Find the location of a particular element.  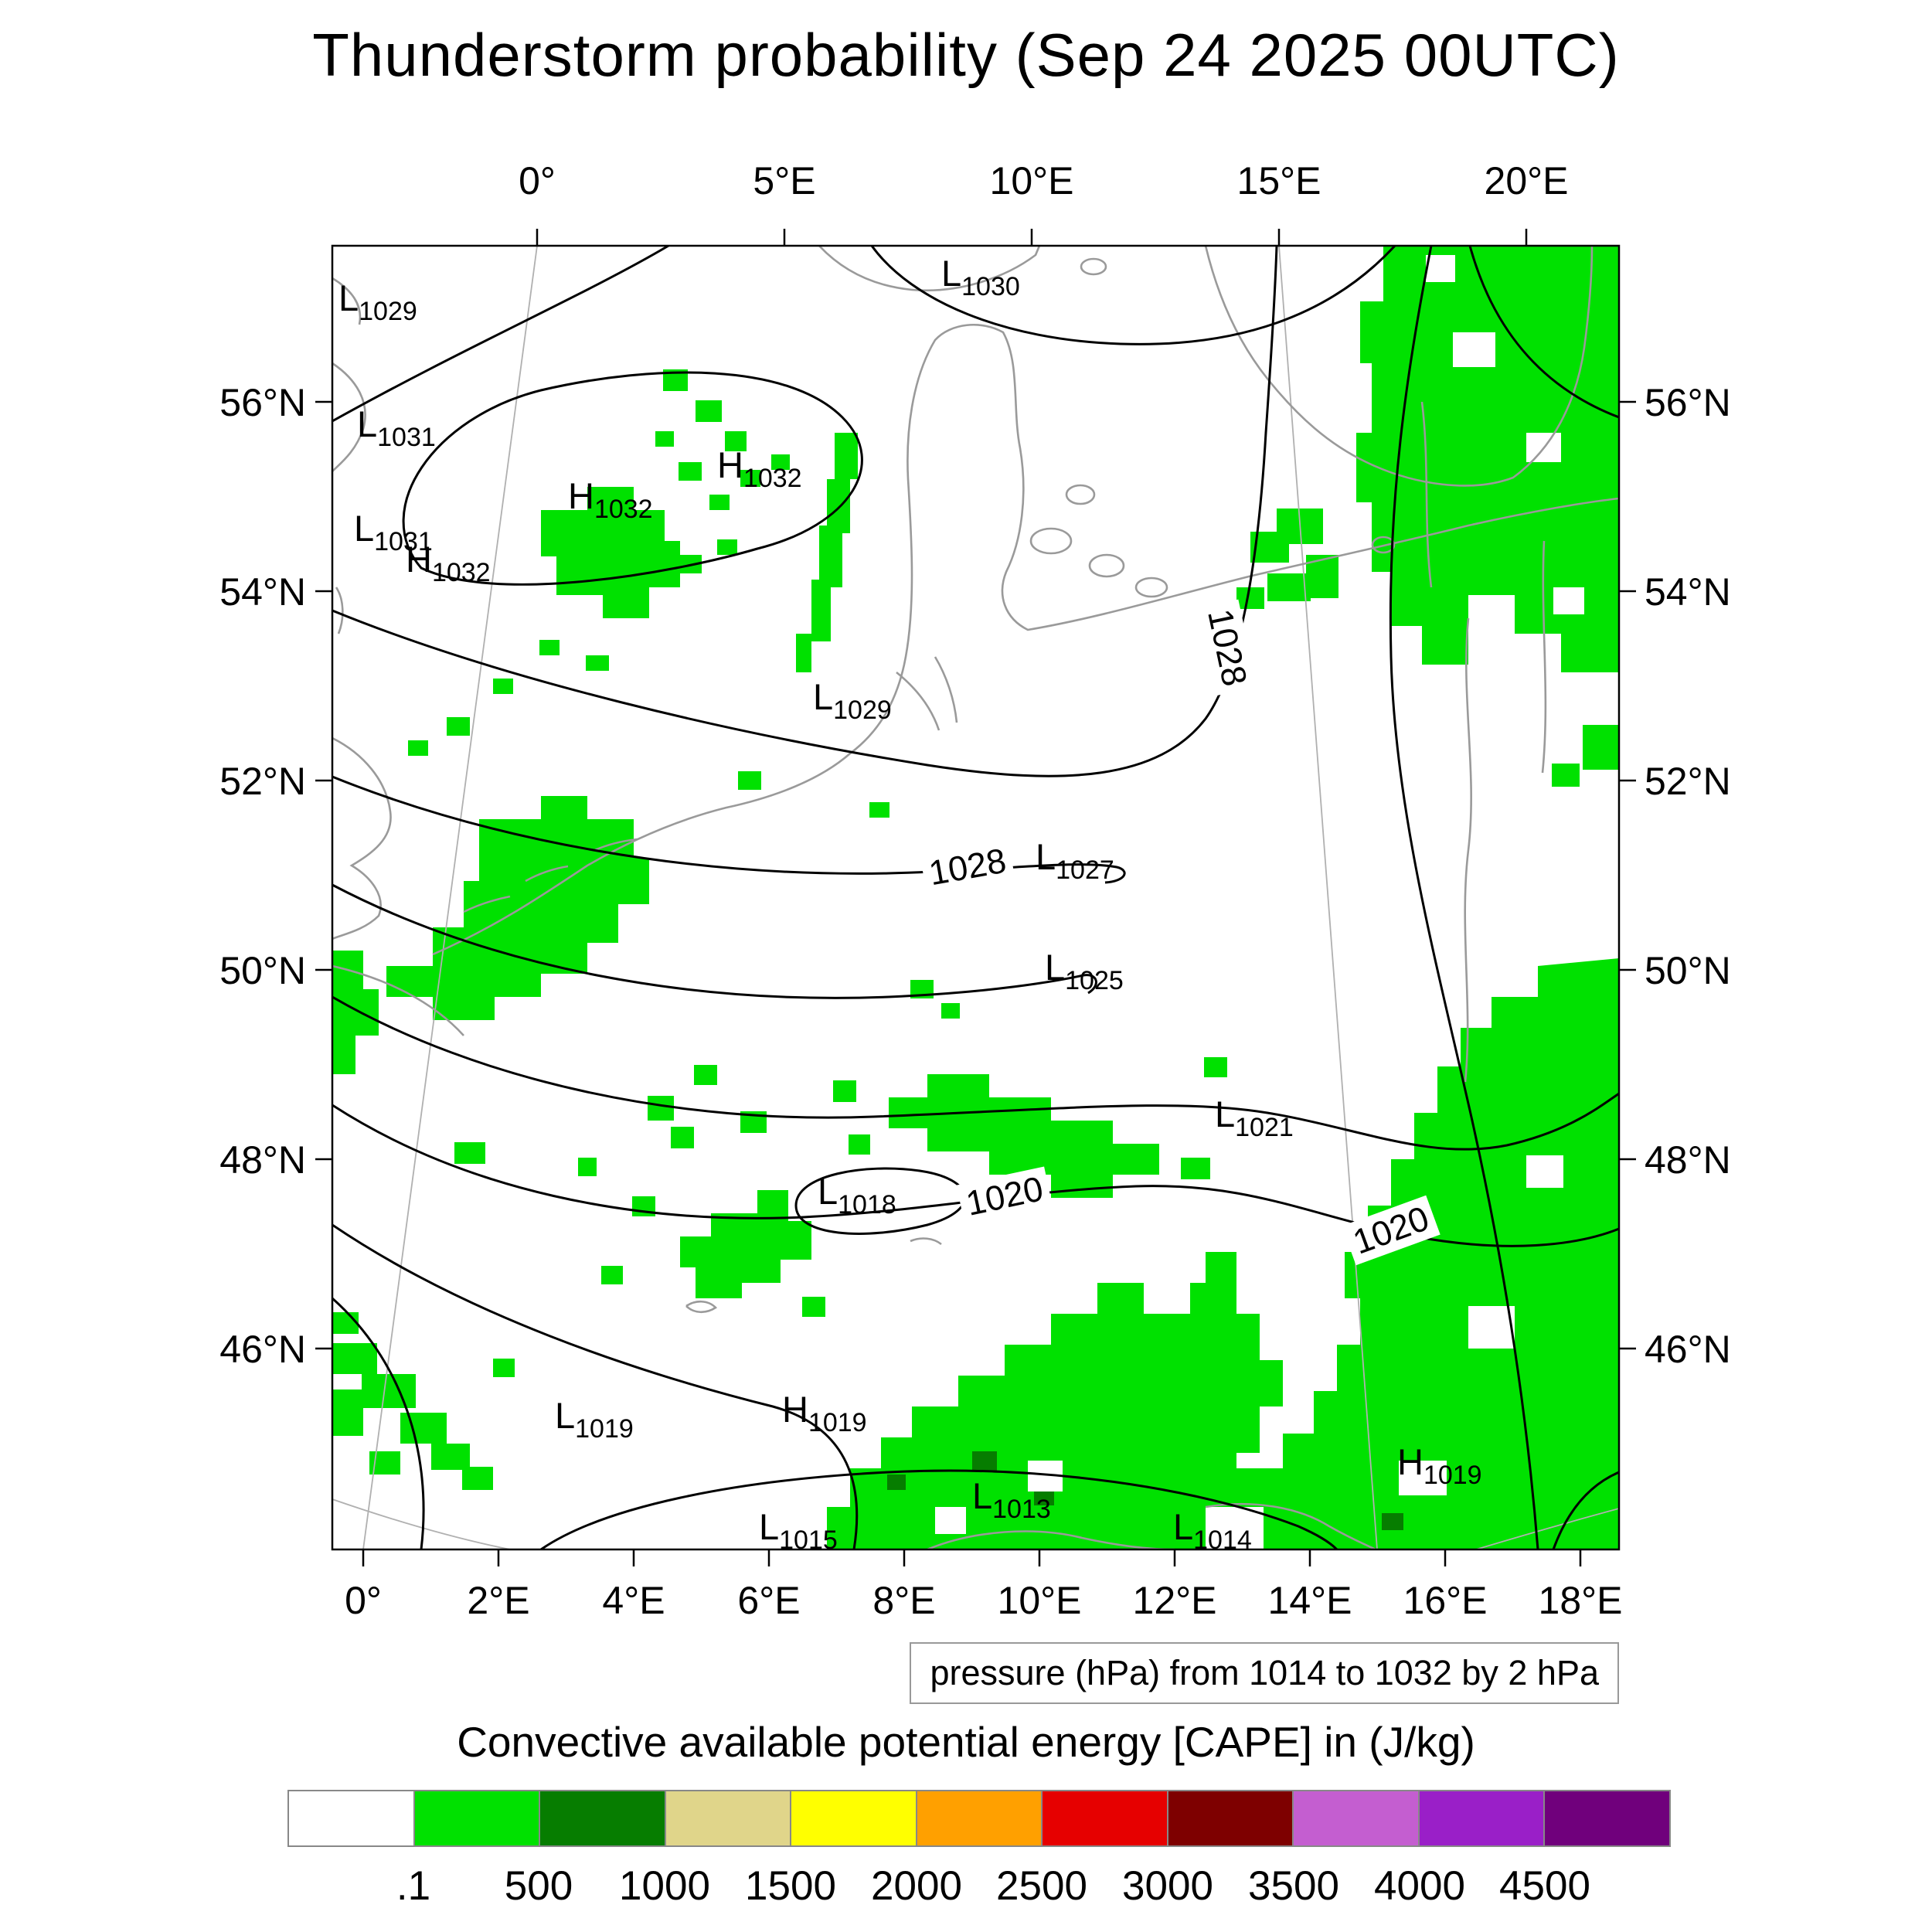

bottom-axis-label: 10°E is located at coordinates (1040, 1600).